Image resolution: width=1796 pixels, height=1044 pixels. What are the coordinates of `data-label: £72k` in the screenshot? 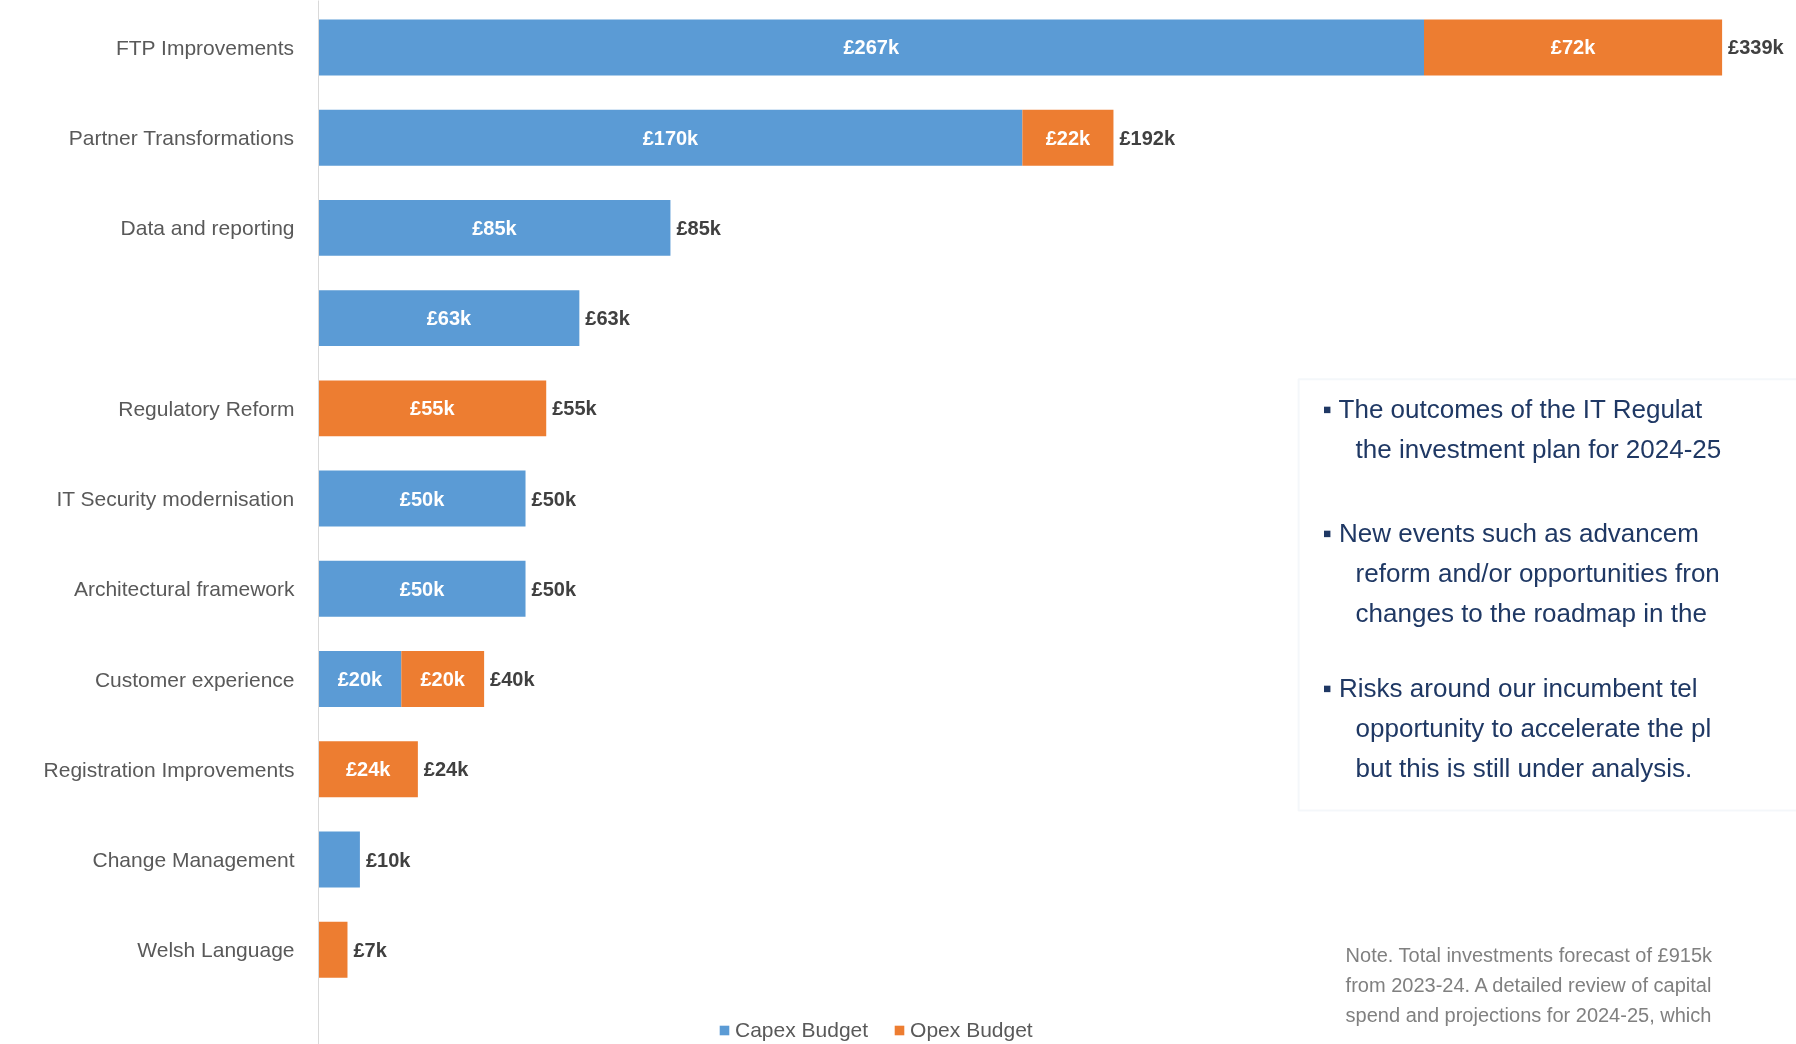 It's located at (1573, 47).